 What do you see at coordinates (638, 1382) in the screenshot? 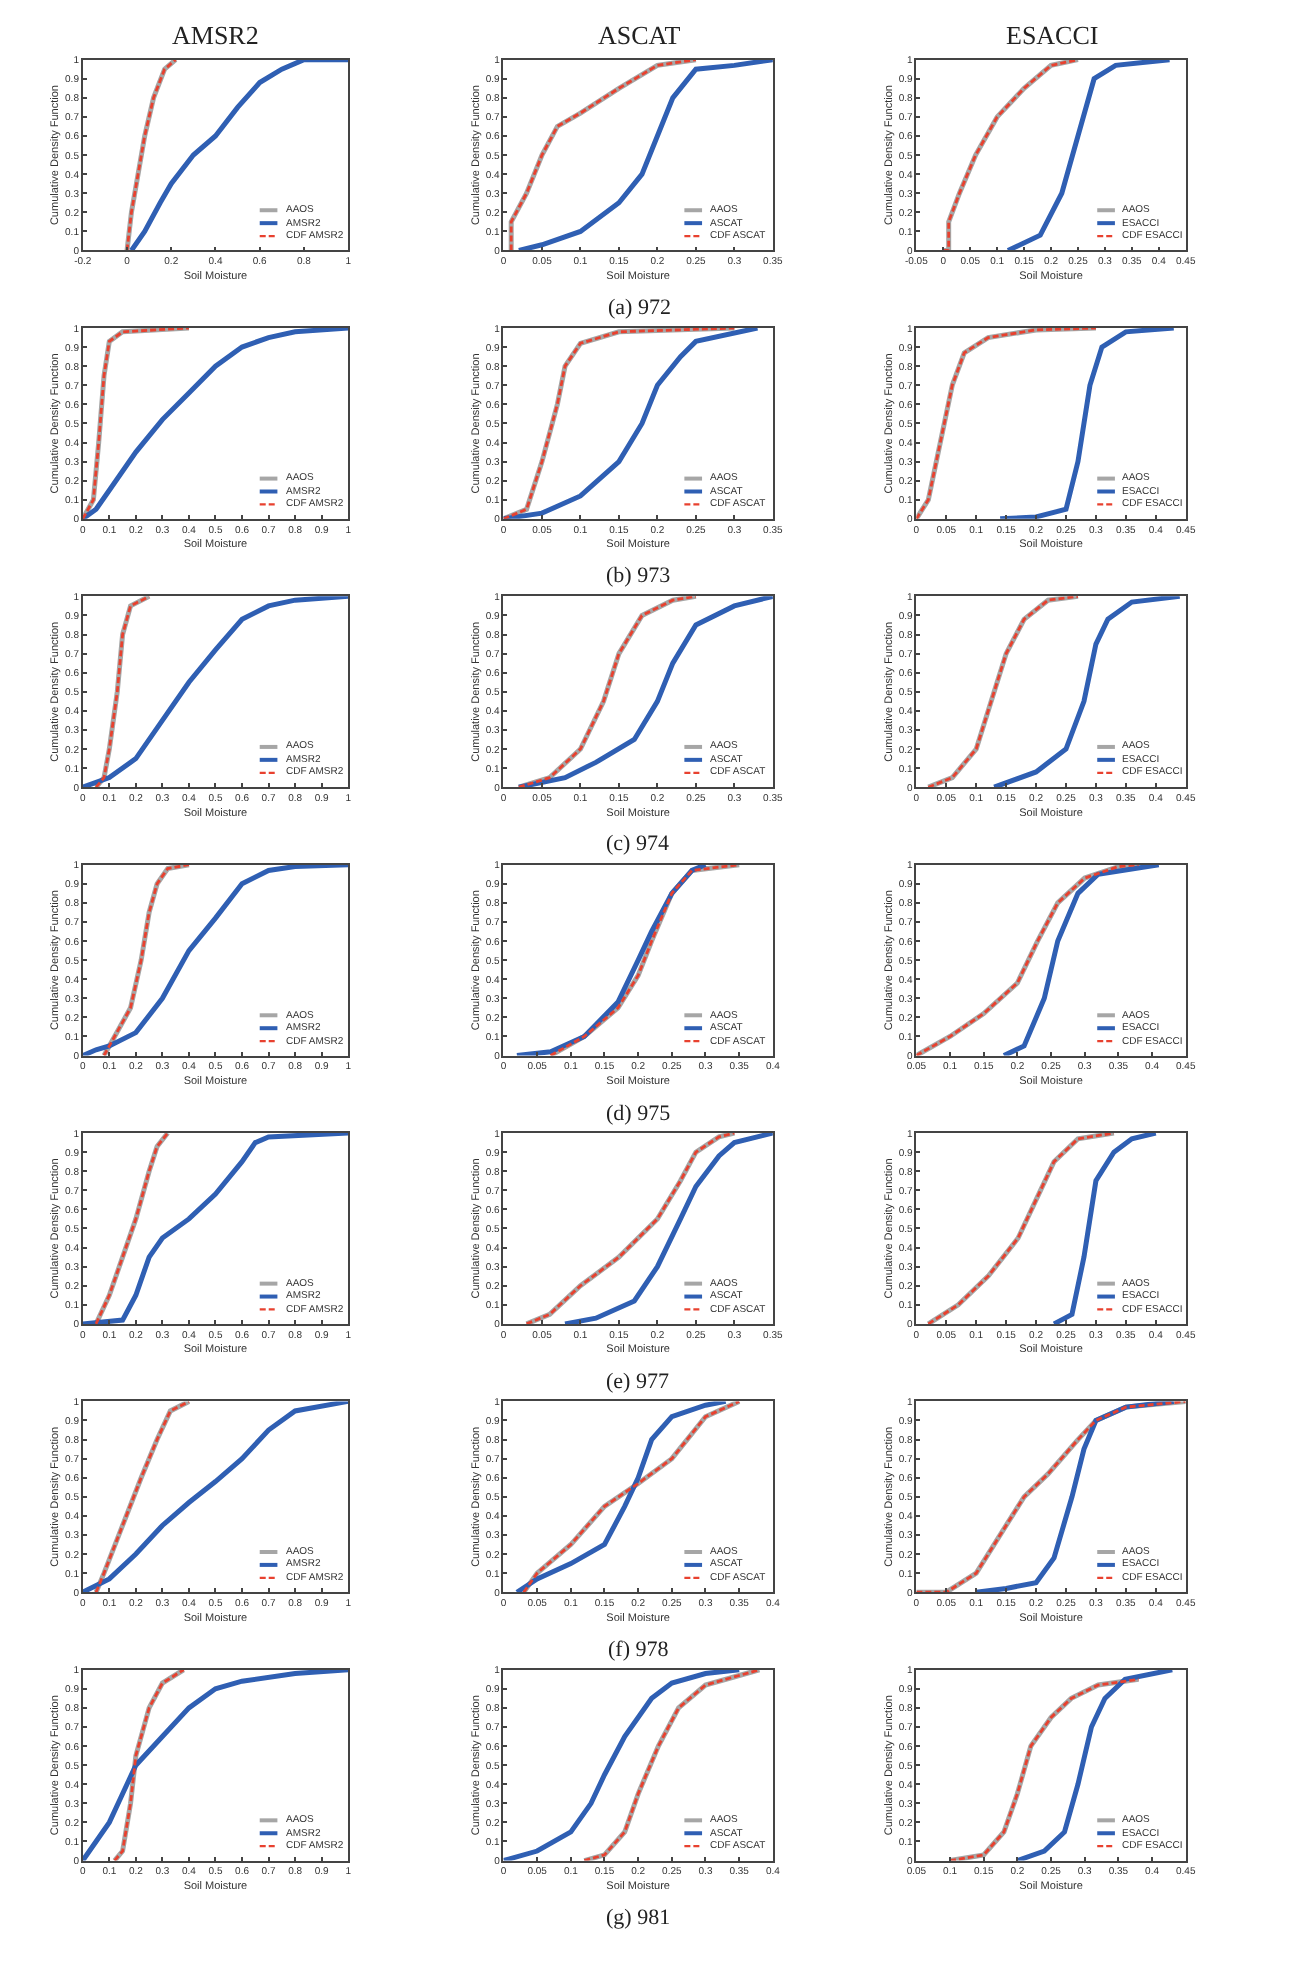
I see `text: (e) 977` at bounding box center [638, 1382].